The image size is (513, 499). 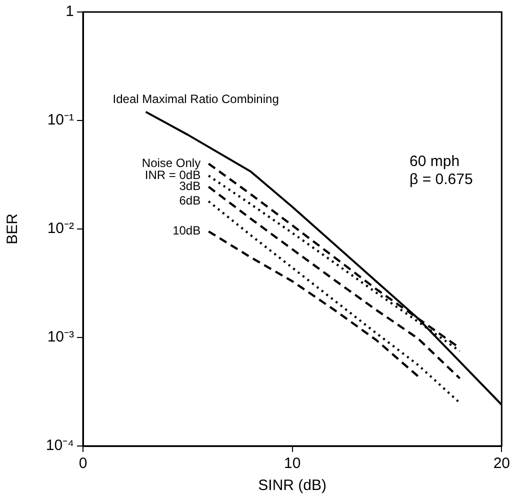 What do you see at coordinates (501, 463) in the screenshot?
I see `x-tick-label: 20` at bounding box center [501, 463].